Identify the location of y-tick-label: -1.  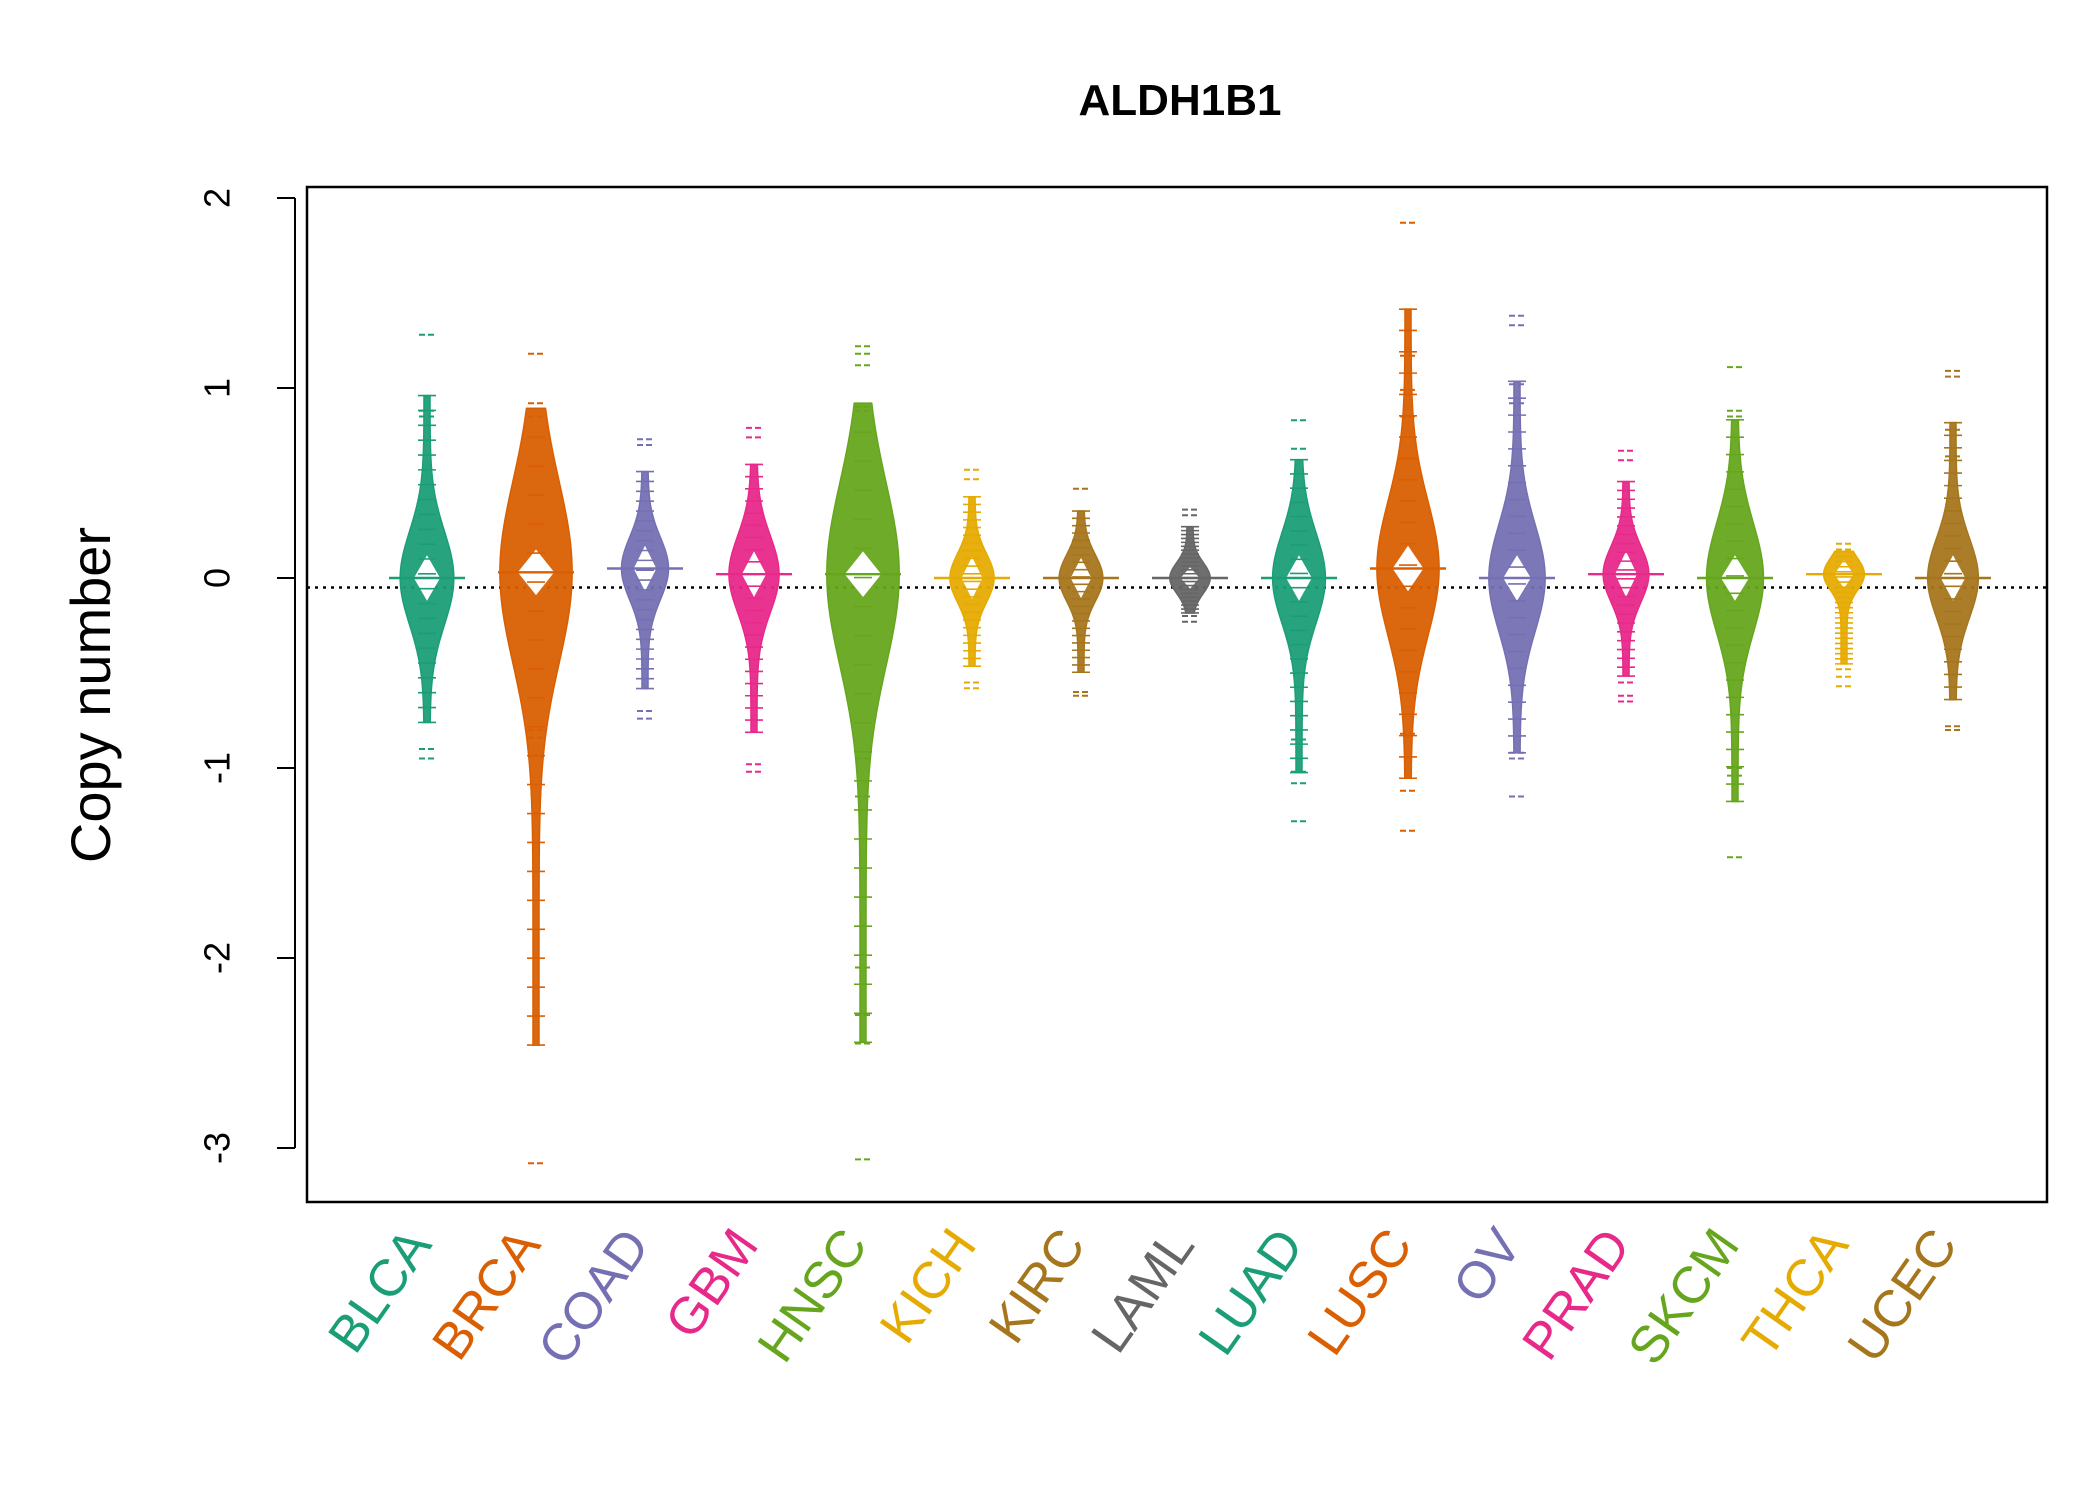
(217, 768).